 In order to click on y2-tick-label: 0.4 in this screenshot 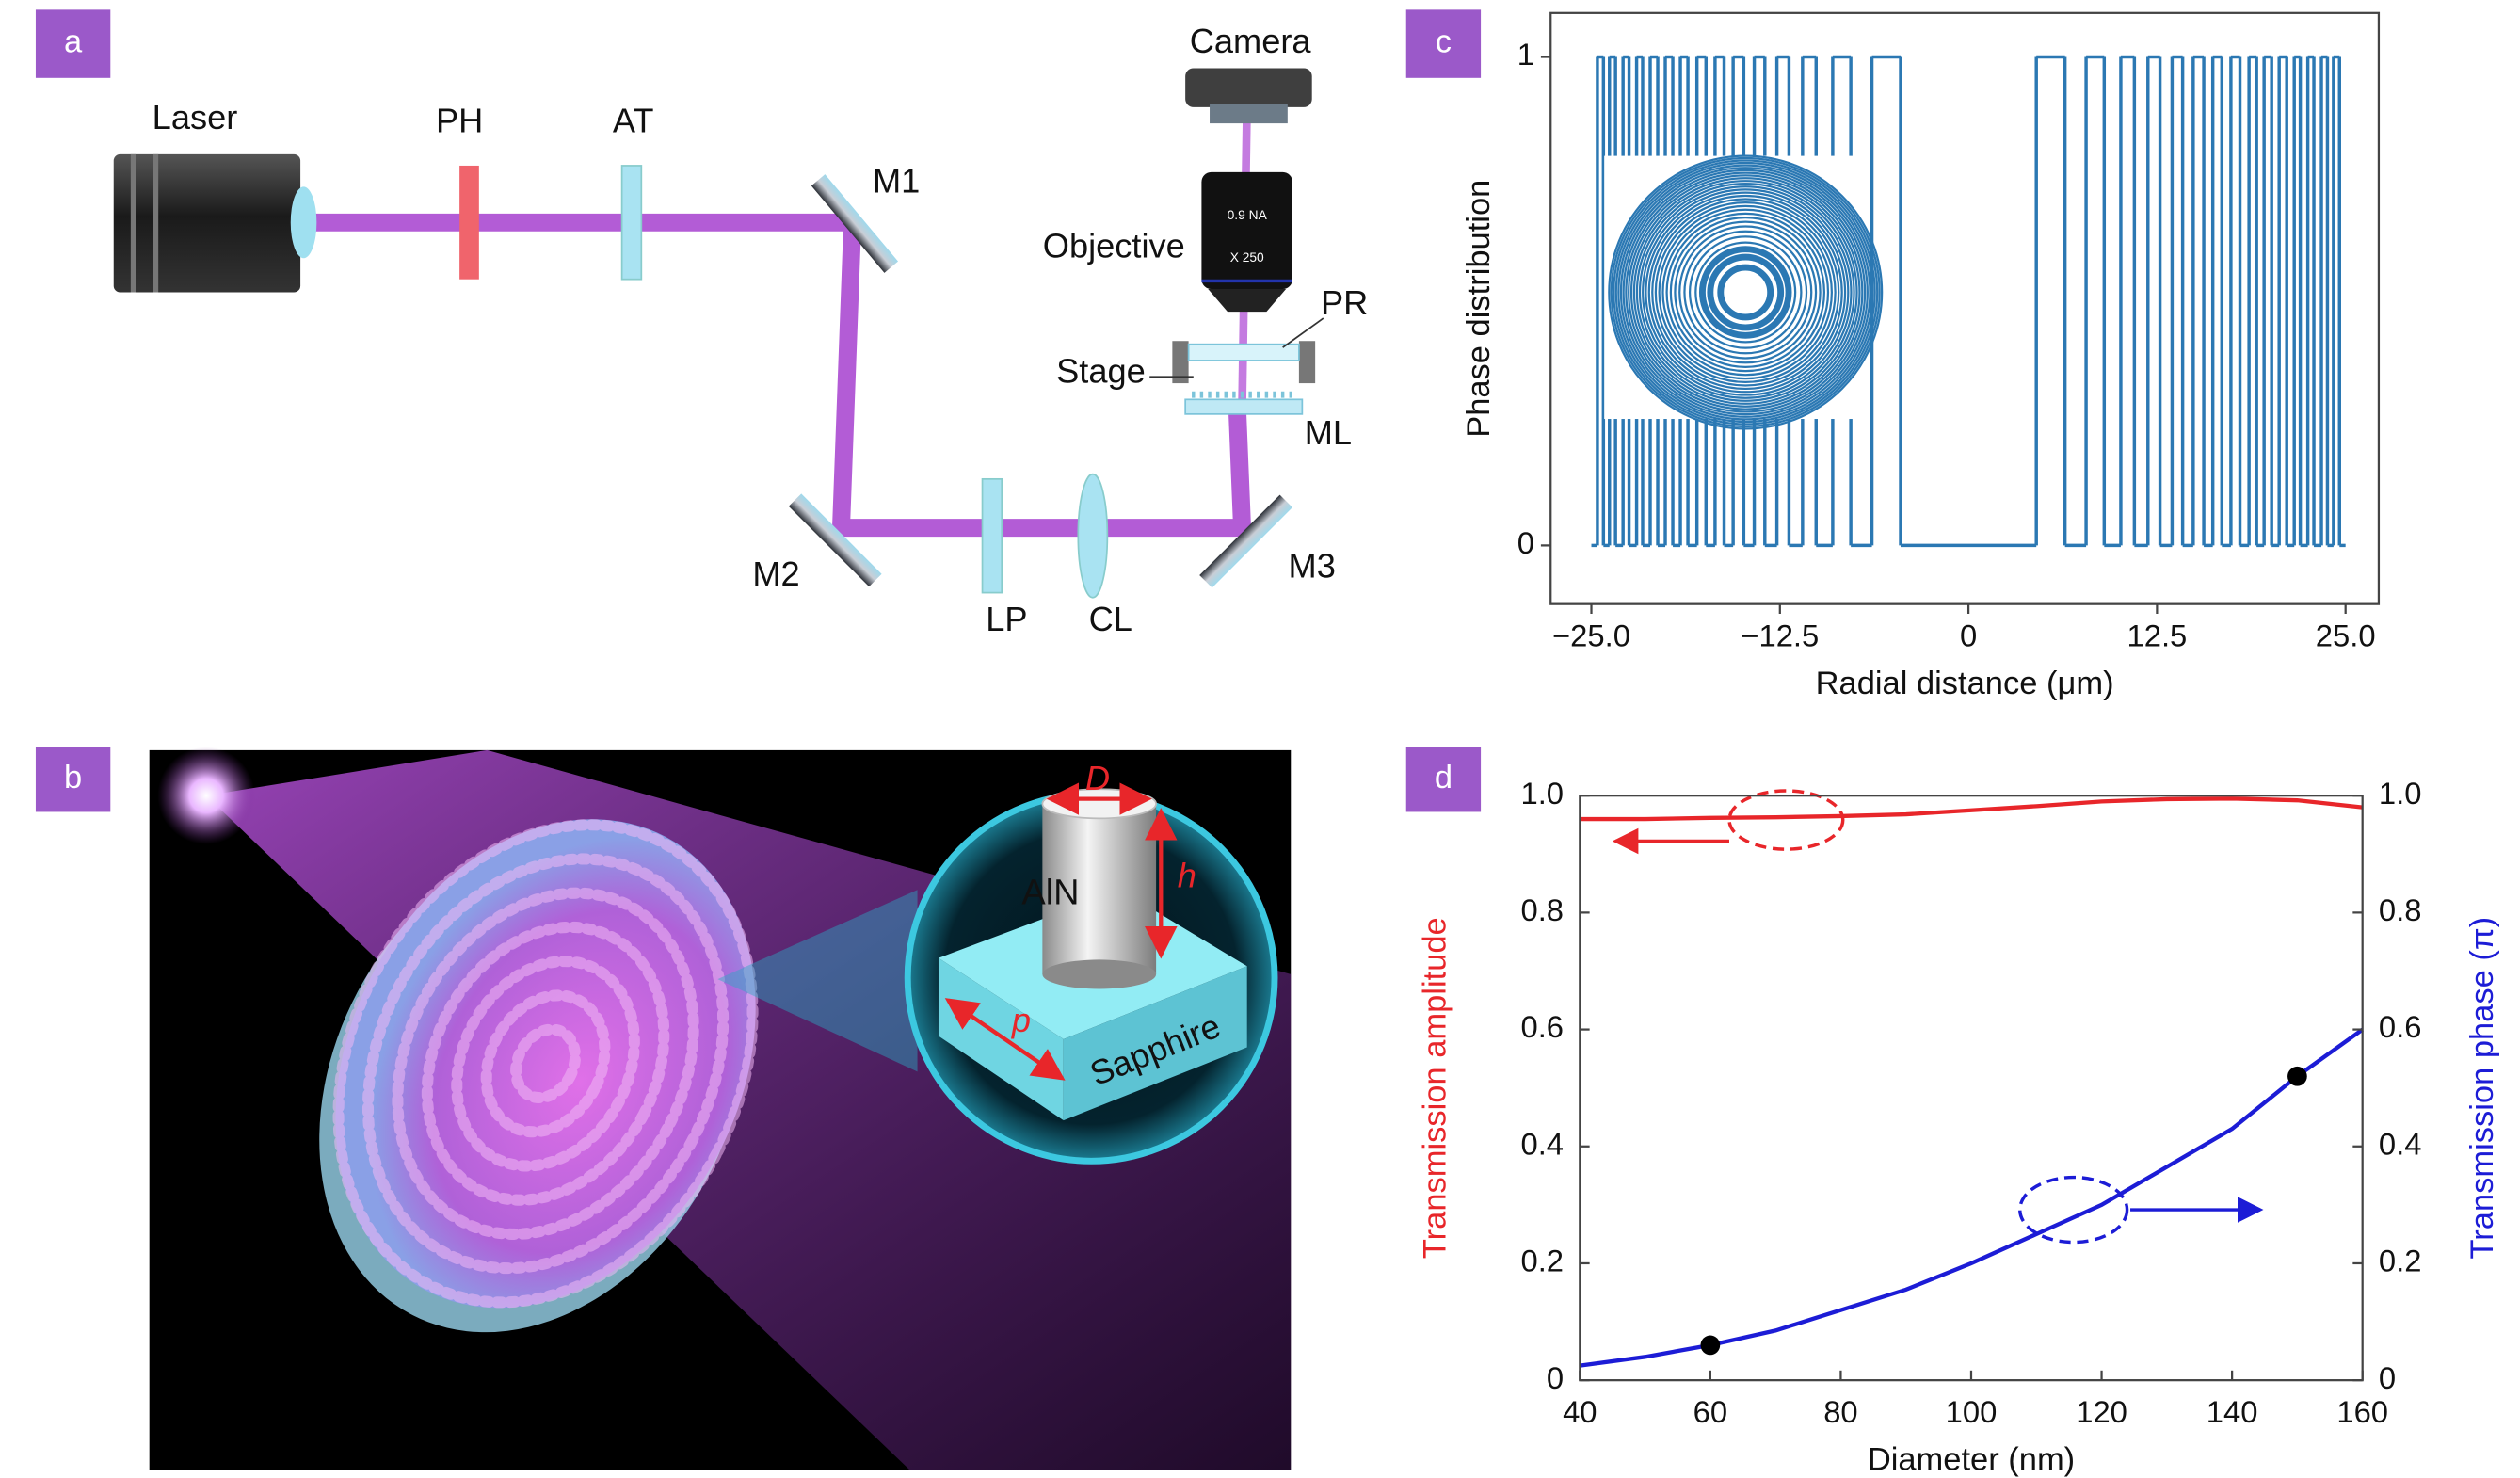, I will do `click(2400, 1143)`.